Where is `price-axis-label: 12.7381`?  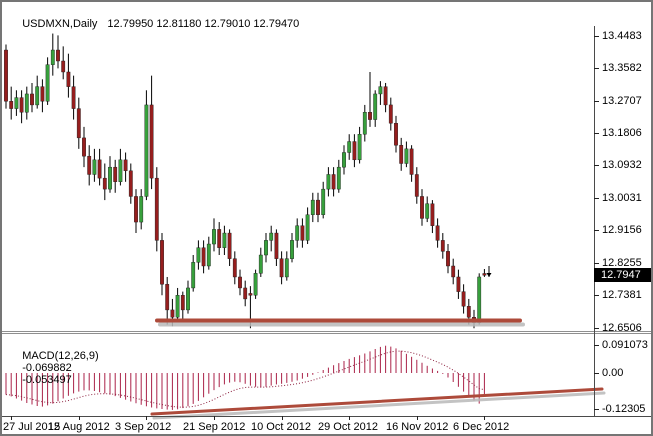
price-axis-label: 12.7381 is located at coordinates (622, 295).